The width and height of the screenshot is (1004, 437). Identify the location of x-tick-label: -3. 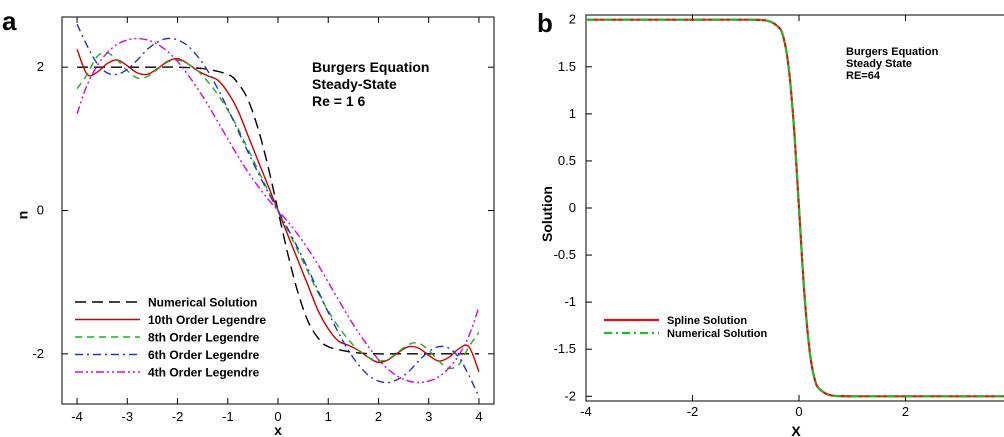
(128, 416).